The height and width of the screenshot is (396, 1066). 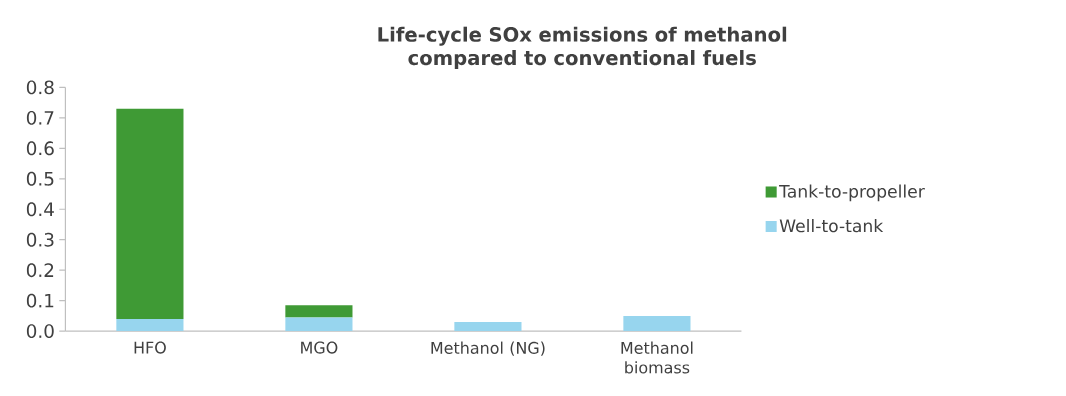 I want to click on legend-label: Well-to-tank, so click(x=831, y=226).